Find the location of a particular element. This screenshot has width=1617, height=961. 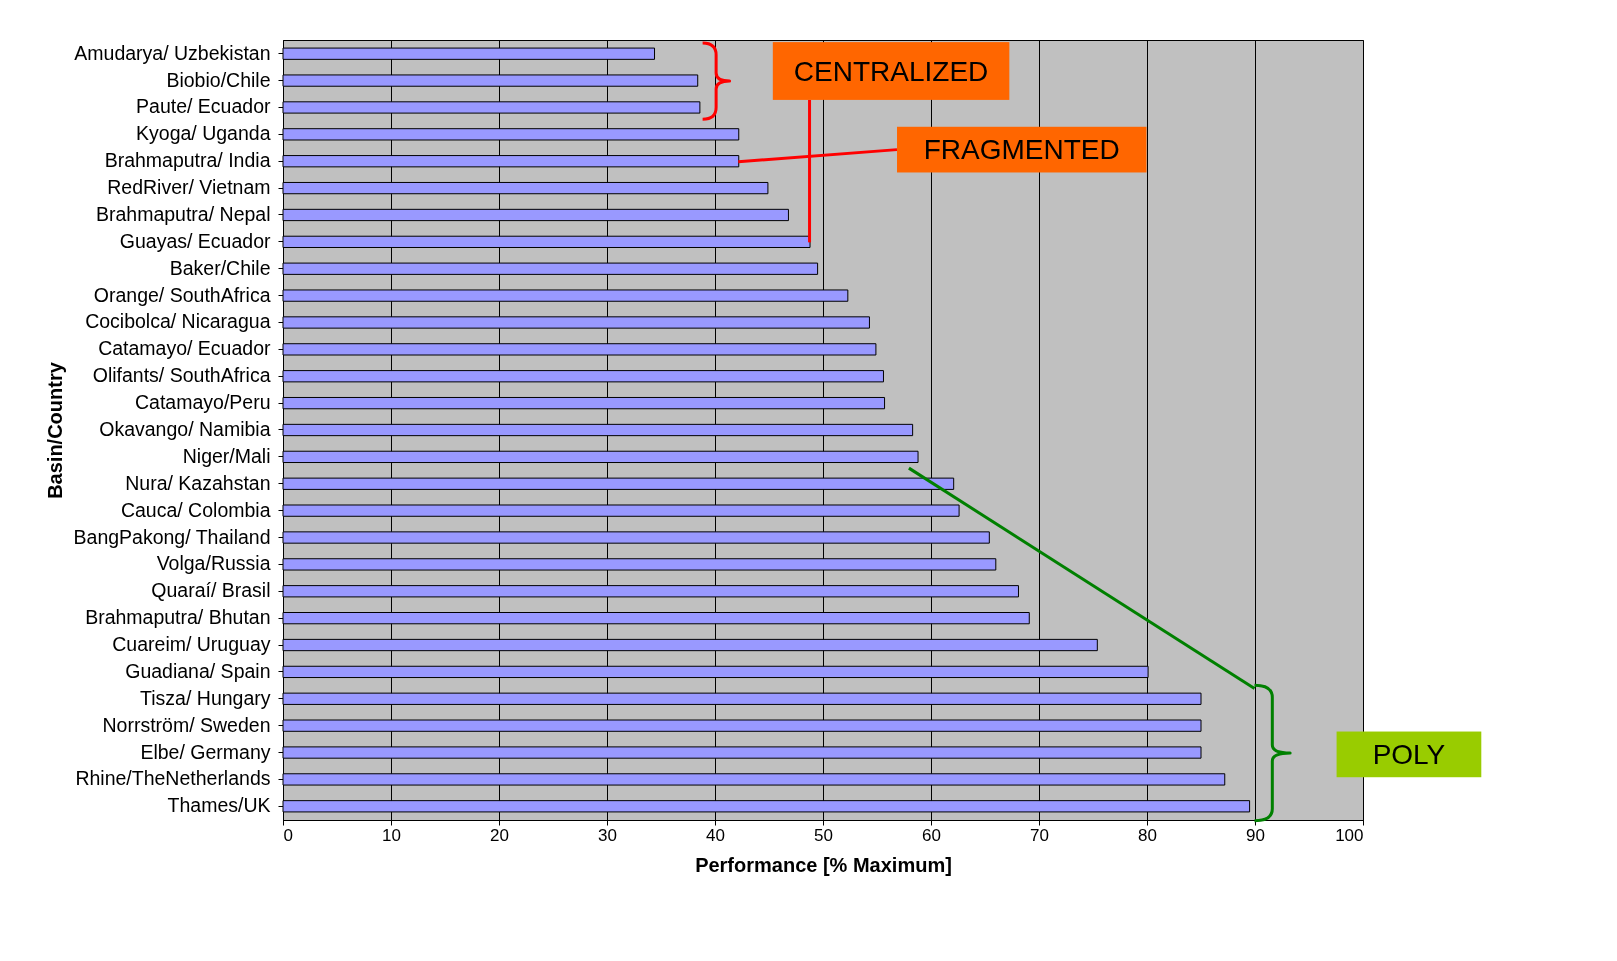

x-tick-label: 80 is located at coordinates (1147, 835).